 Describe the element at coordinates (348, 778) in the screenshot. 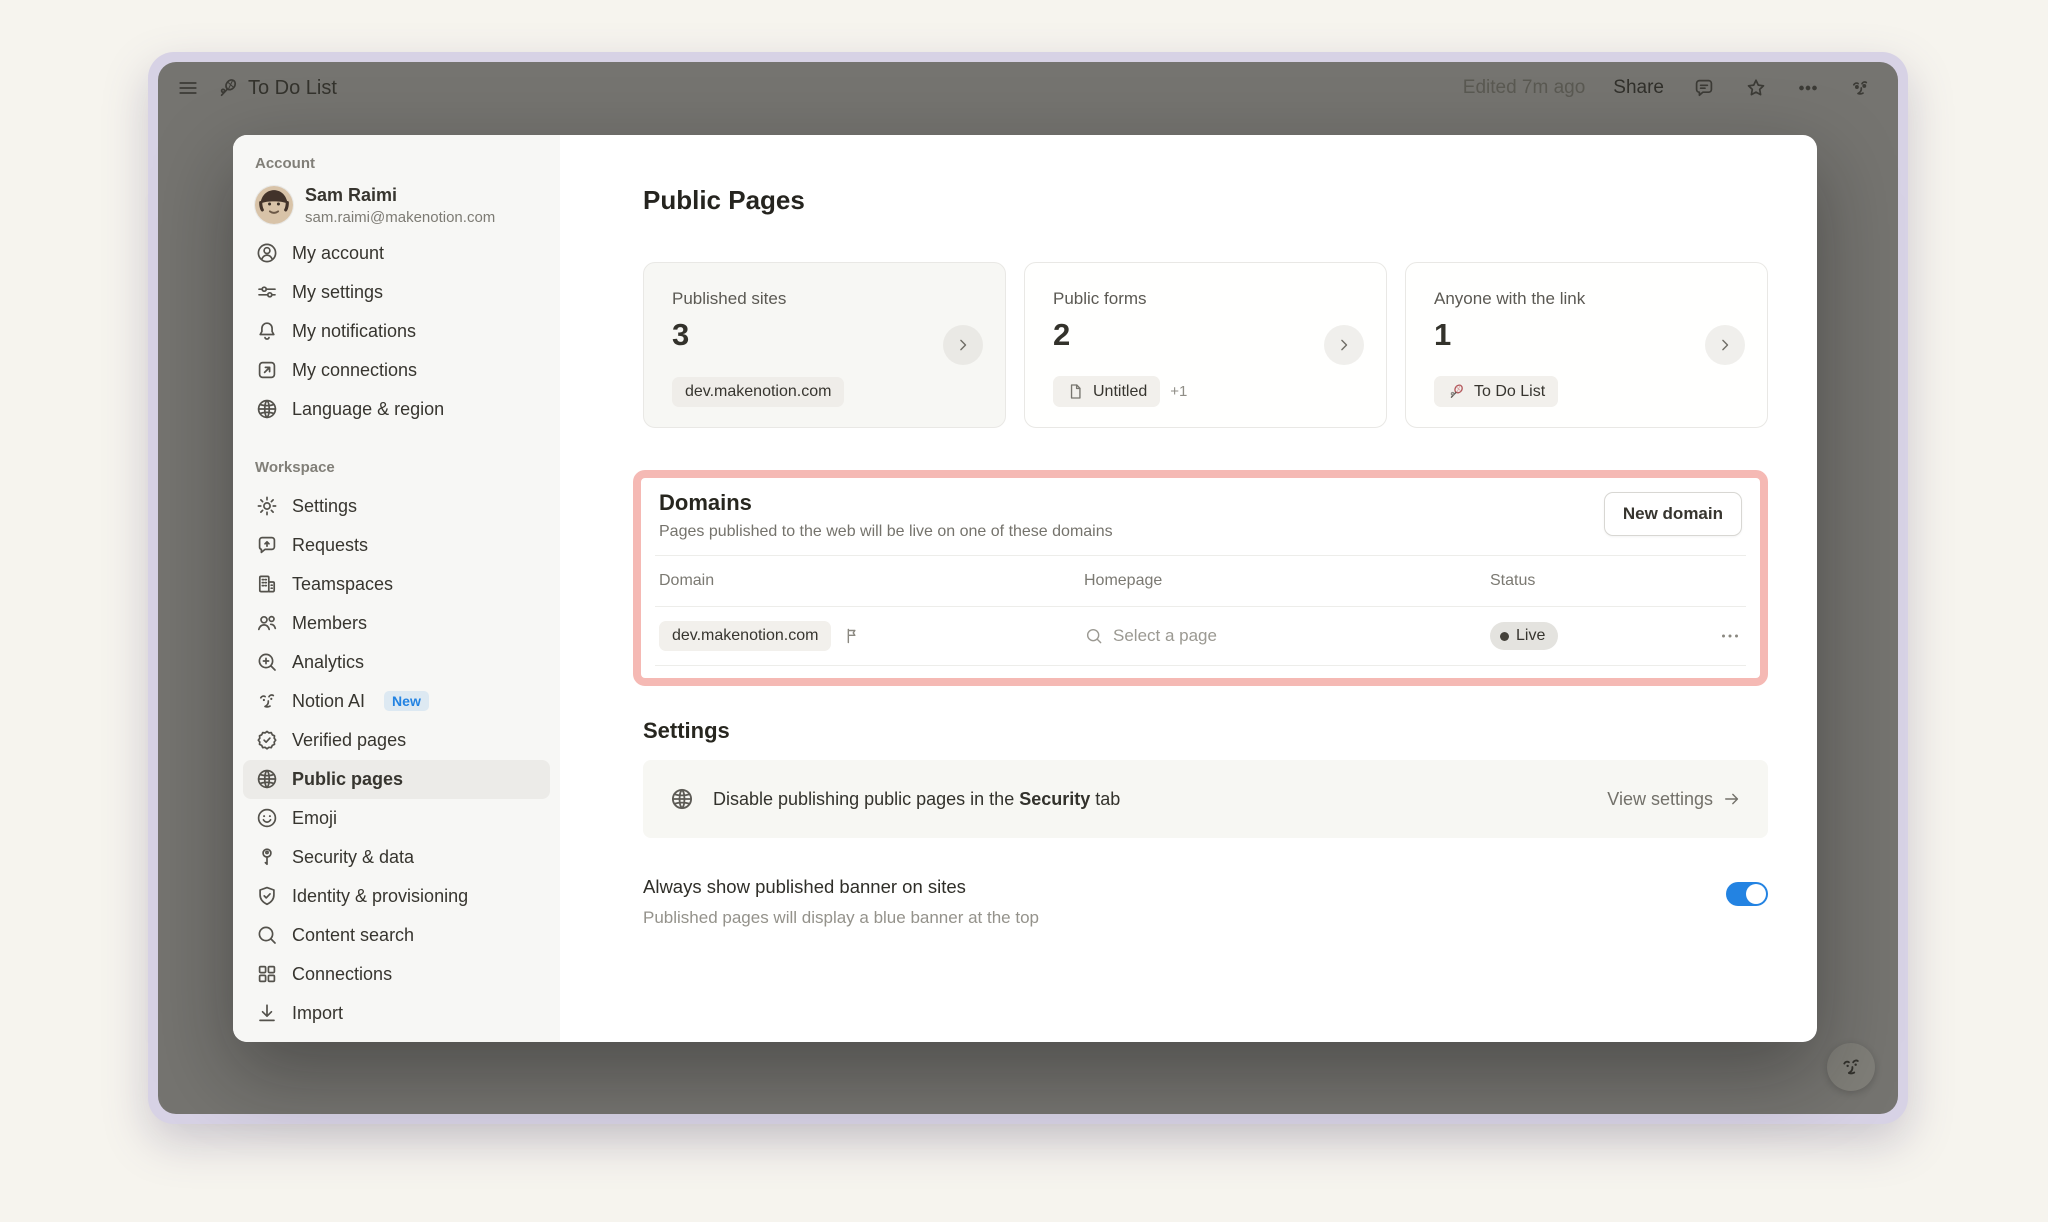

I see `sidebar-item-label: Public pages` at that location.